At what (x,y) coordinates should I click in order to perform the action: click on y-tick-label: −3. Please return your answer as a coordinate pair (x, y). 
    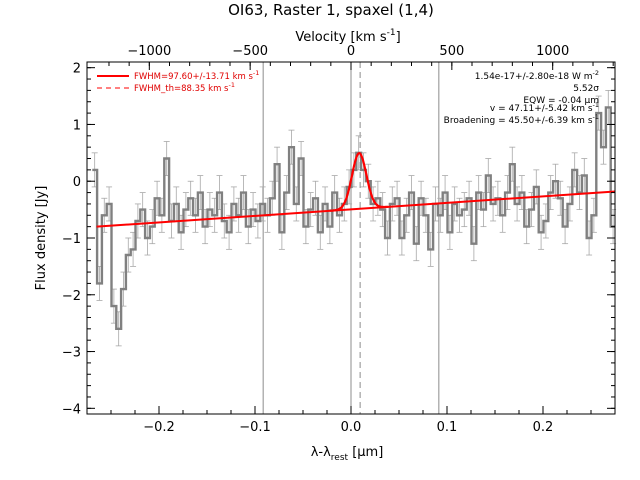
    Looking at the image, I should click on (71, 353).